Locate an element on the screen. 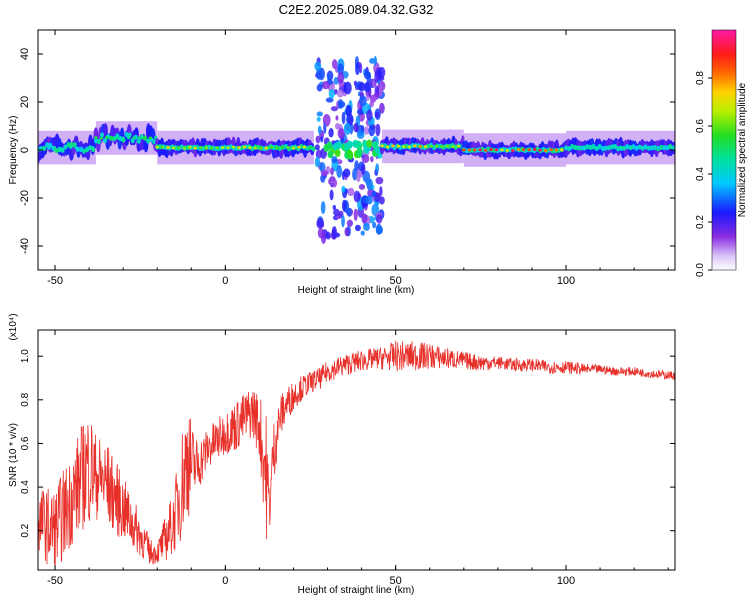 Image resolution: width=750 pixels, height=600 pixels. y-tick-label: 1.0 is located at coordinates (25, 356).